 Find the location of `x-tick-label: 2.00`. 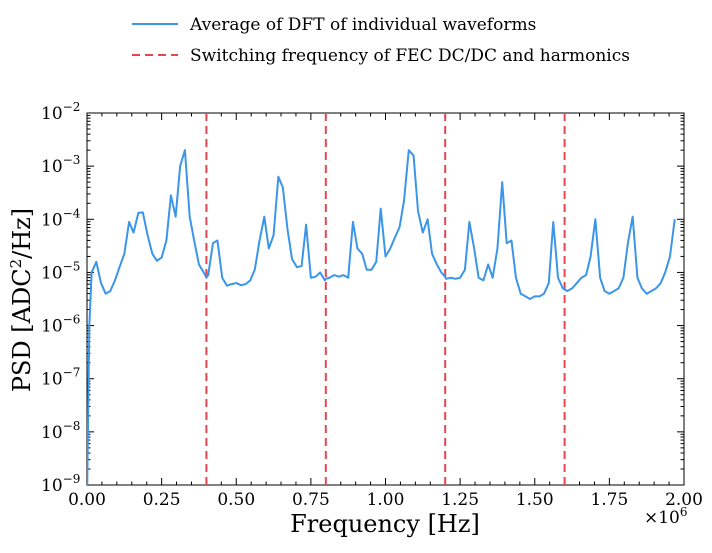

x-tick-label: 2.00 is located at coordinates (684, 500).